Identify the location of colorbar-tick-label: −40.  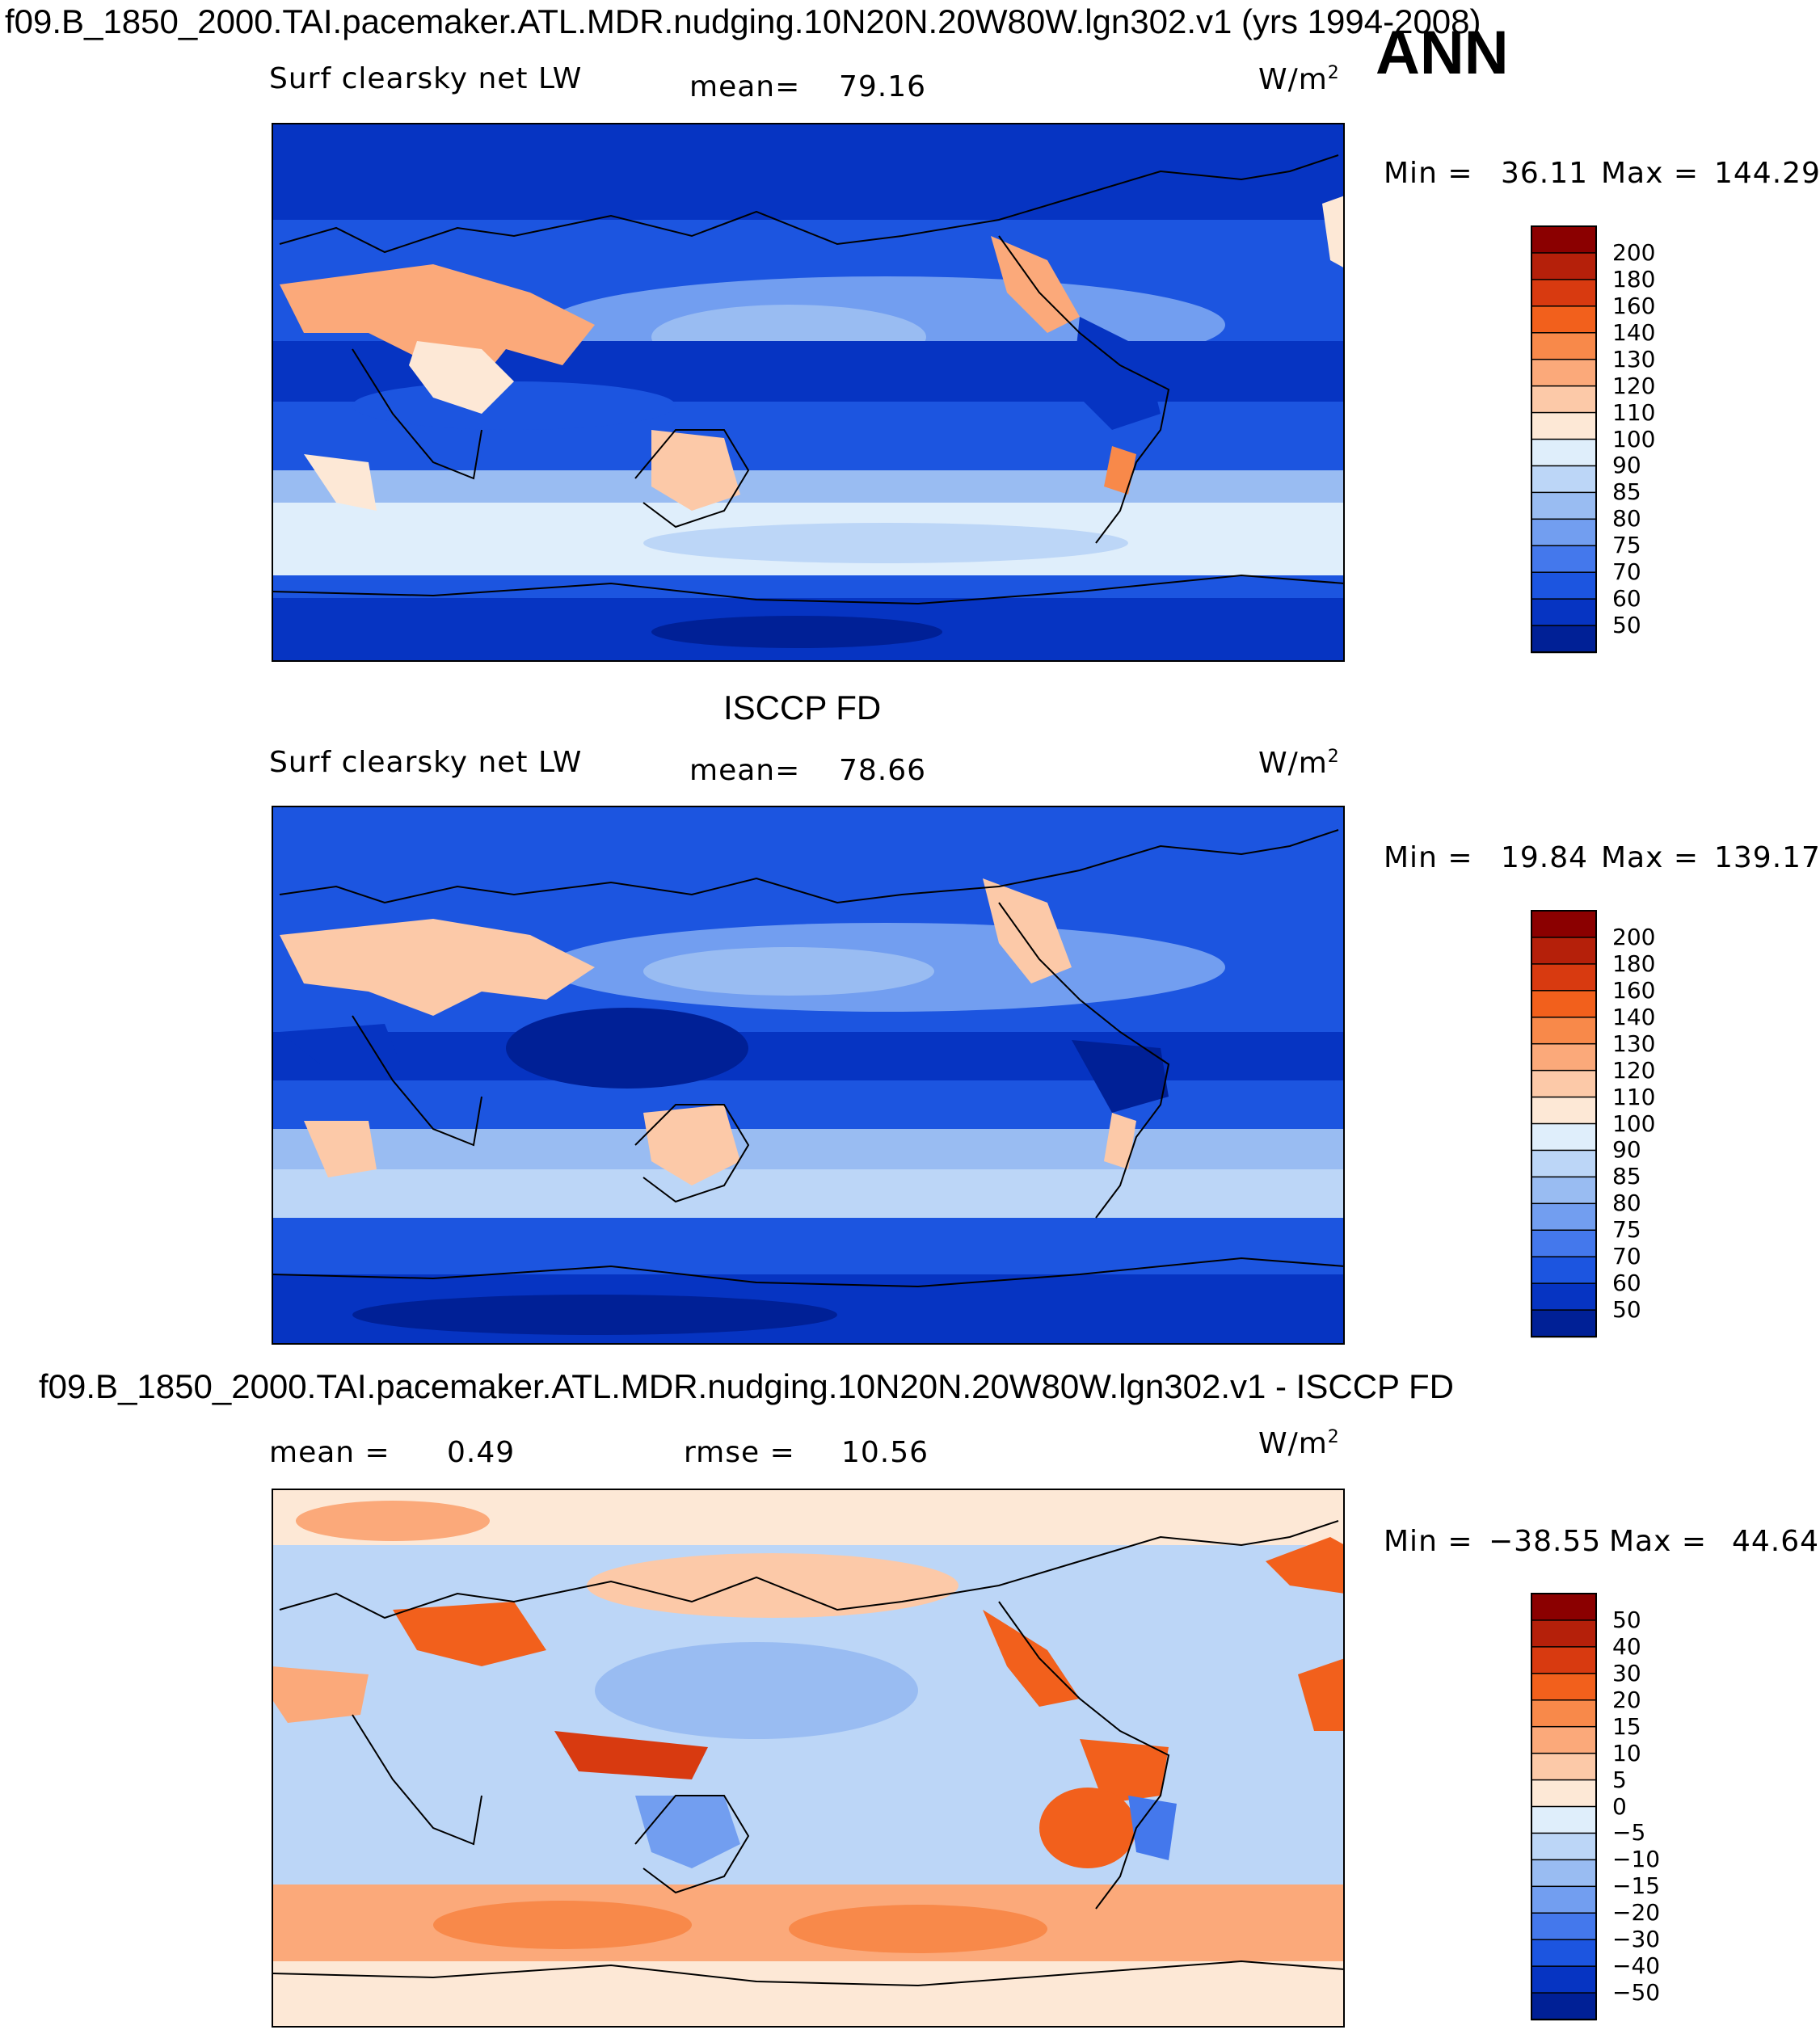
(1636, 1966).